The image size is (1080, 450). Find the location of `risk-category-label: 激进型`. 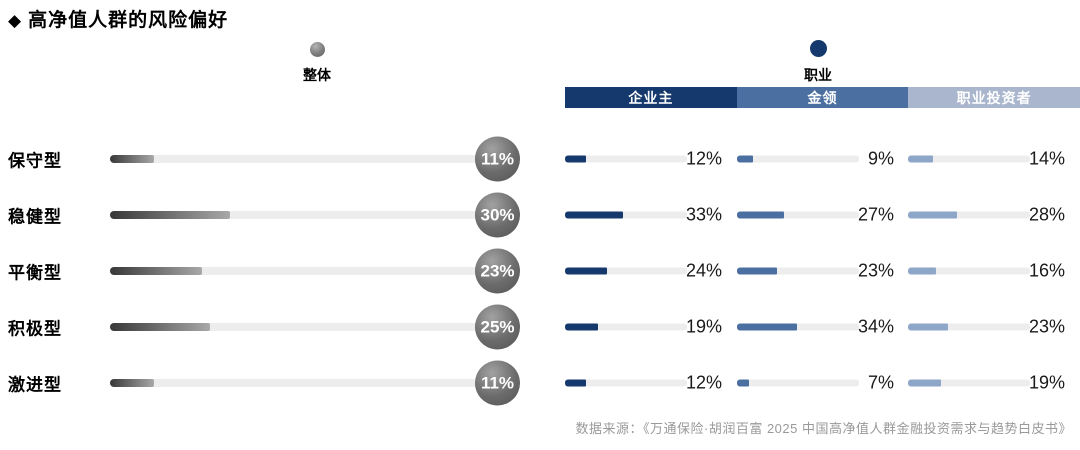

risk-category-label: 激进型 is located at coordinates (35, 385).